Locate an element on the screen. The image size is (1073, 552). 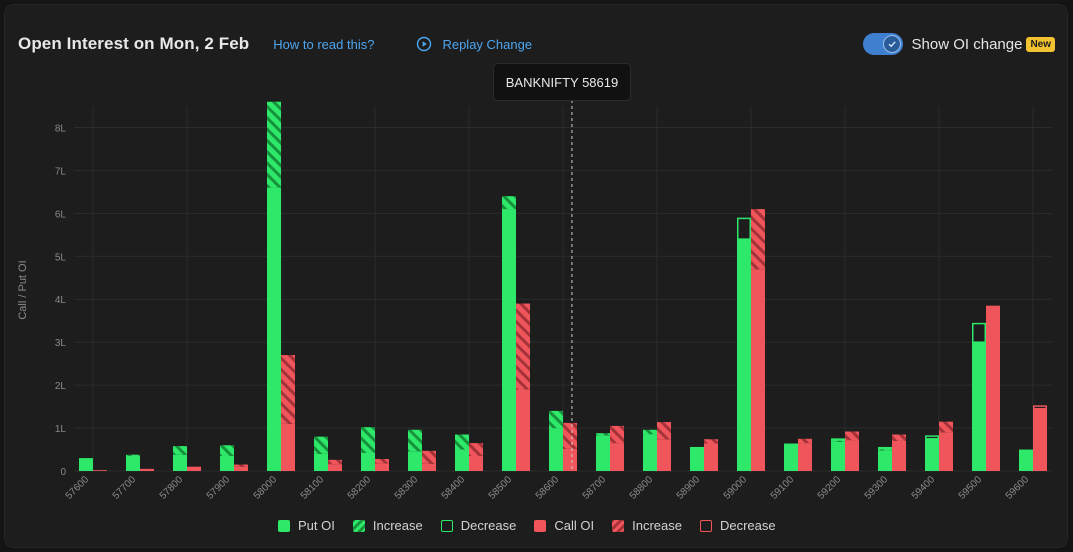
x-tick-label: 58800 is located at coordinates (642, 488).